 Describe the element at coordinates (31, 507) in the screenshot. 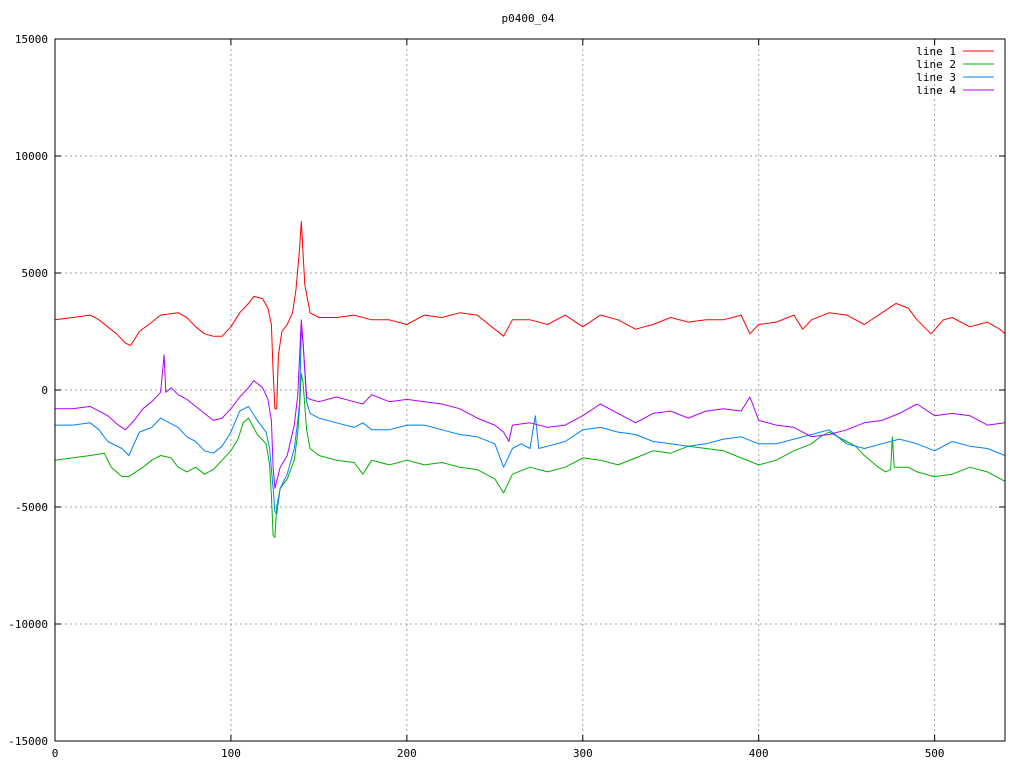

I see `y-tick-label: -5000` at that location.